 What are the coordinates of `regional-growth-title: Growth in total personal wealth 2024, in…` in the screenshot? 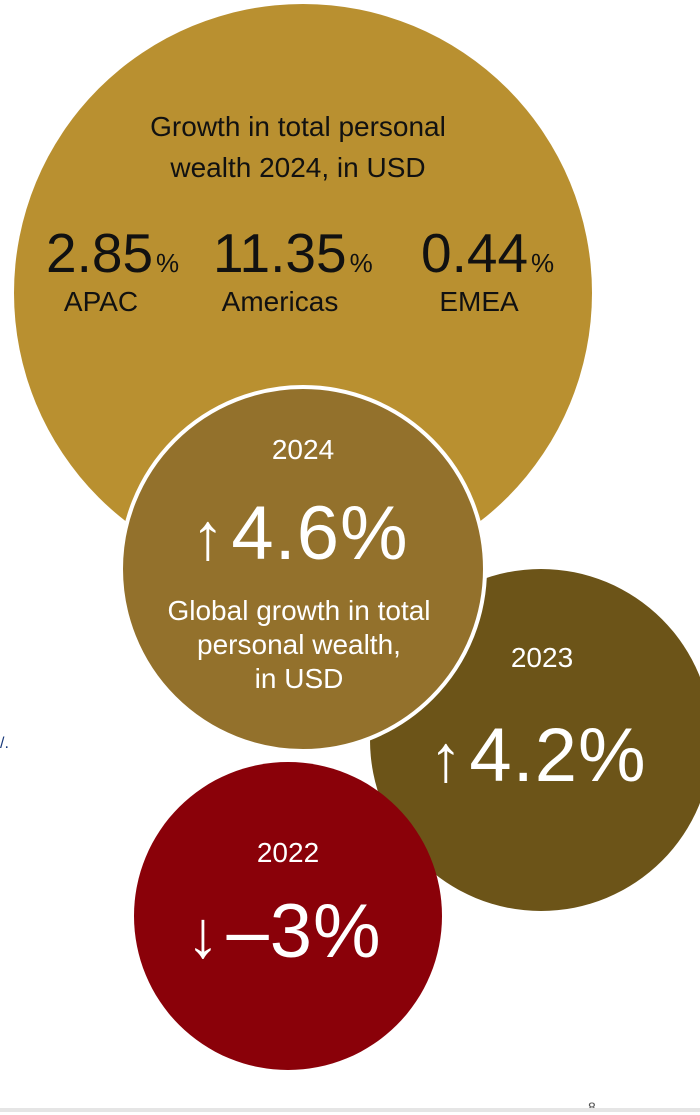 It's located at (298, 147).